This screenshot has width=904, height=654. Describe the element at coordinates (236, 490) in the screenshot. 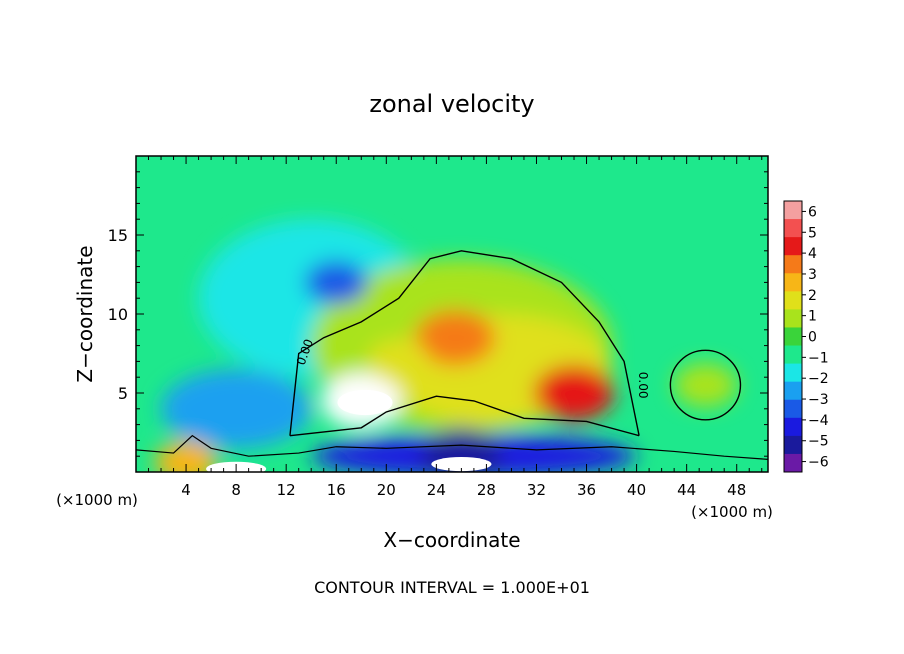

I see `x-tick-label: 8` at that location.